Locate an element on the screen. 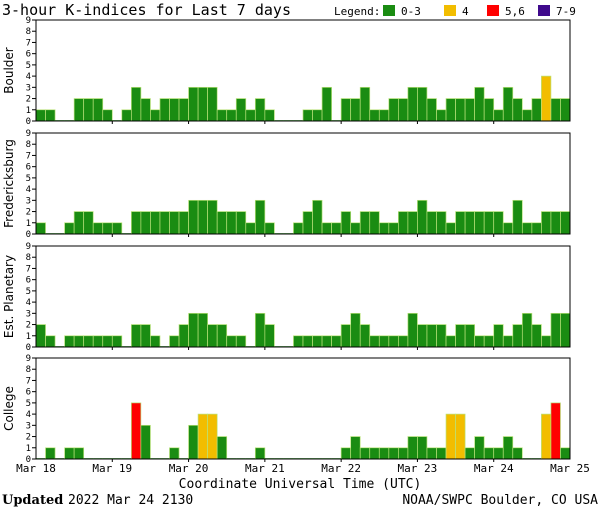 The height and width of the screenshot is (510, 600). footer-credit: NOAA/SWPC Boulder, CO USA is located at coordinates (500, 500).